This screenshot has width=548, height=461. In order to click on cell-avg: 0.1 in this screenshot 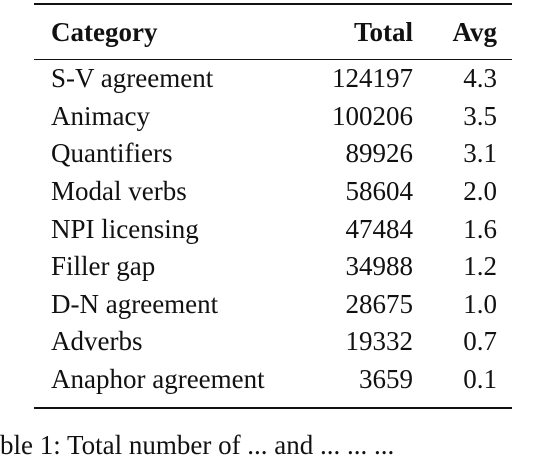, I will do `click(480, 379)`.